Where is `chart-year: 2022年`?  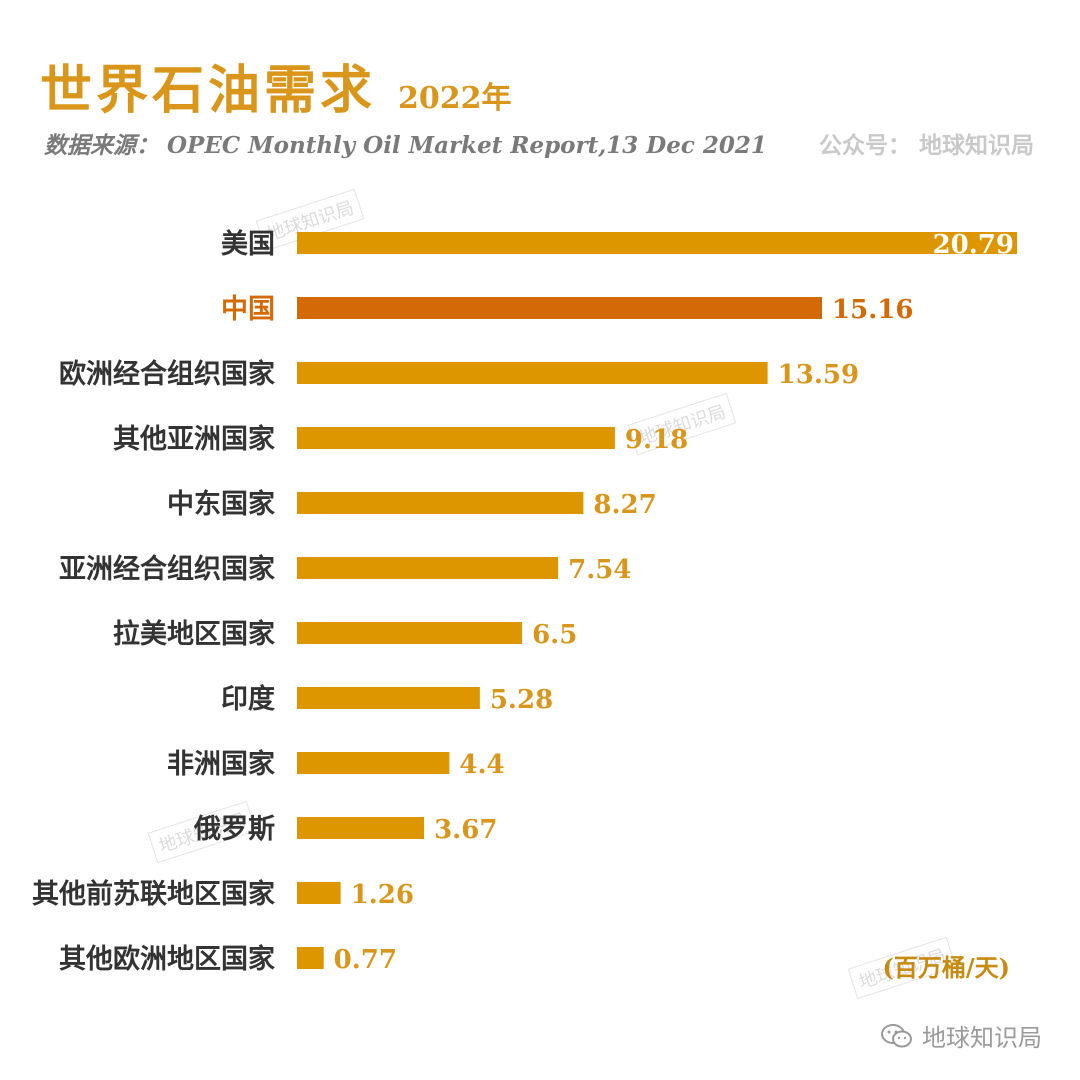 chart-year: 2022年 is located at coordinates (455, 98).